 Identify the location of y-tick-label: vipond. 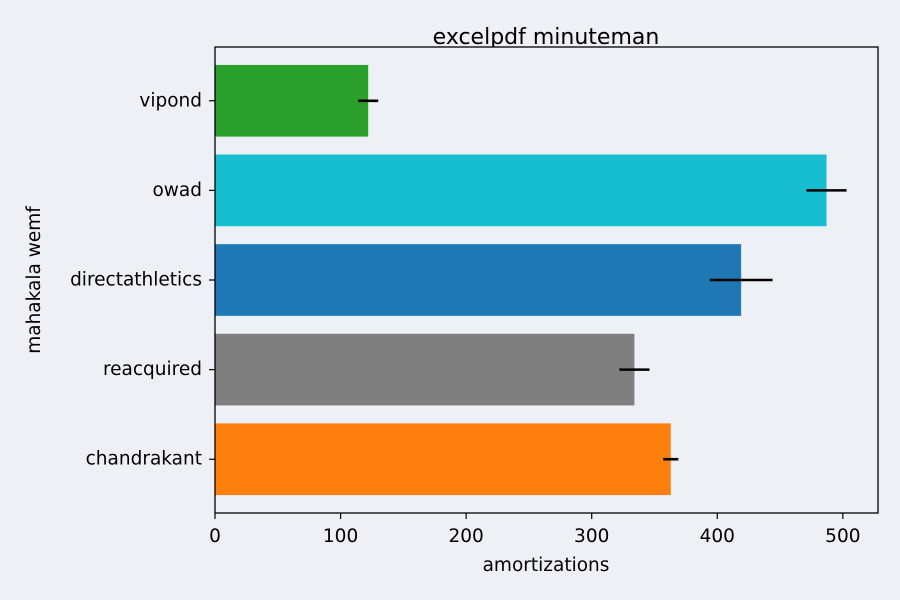
(170, 100).